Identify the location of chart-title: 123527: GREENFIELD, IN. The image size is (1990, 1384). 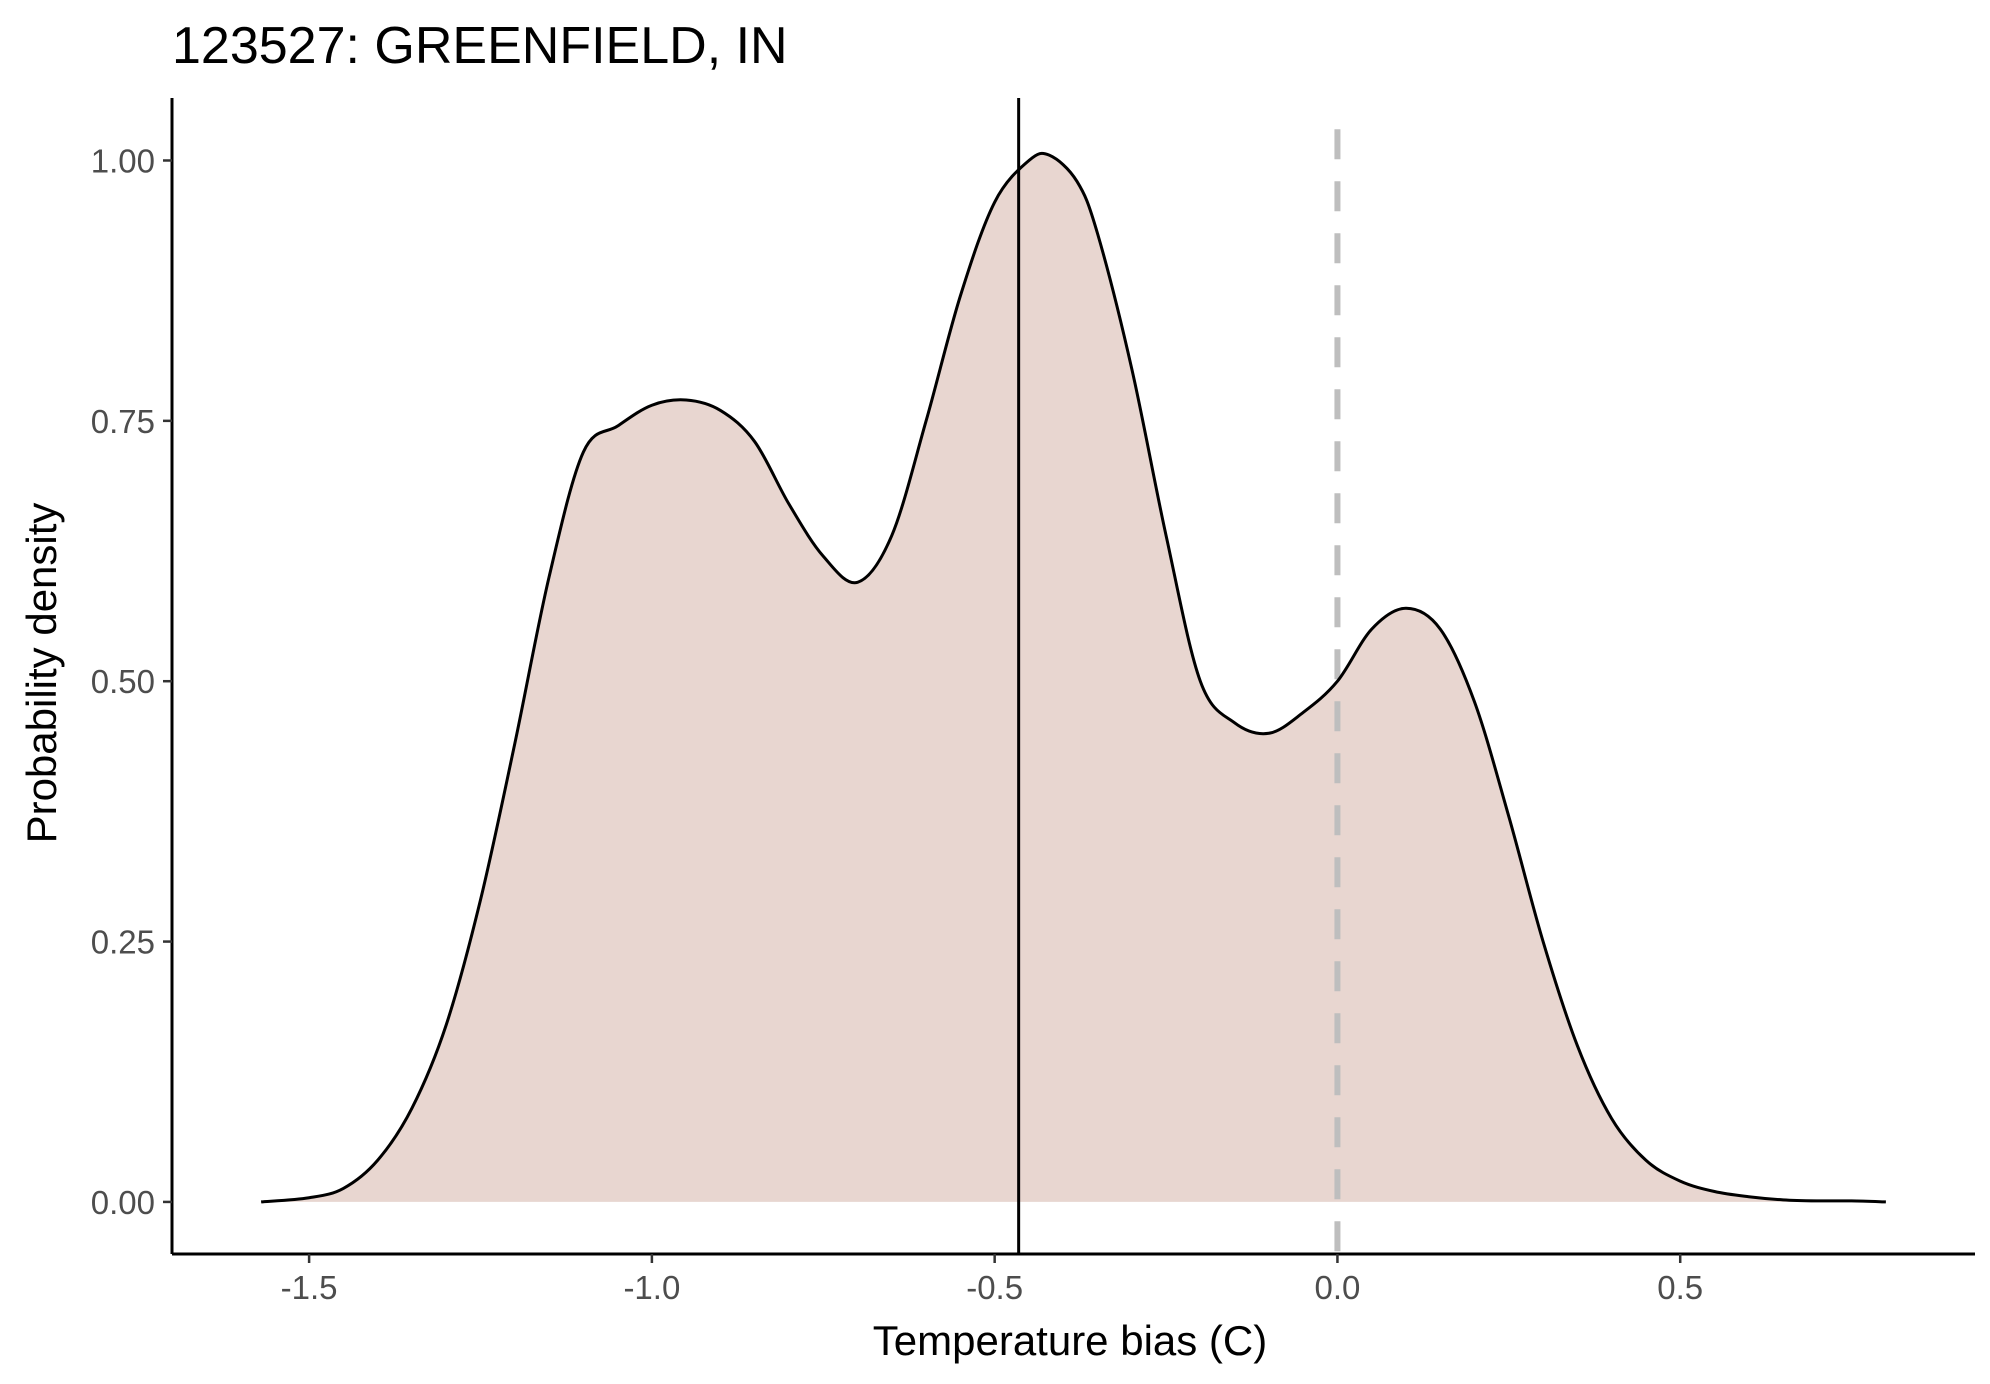
(480, 46).